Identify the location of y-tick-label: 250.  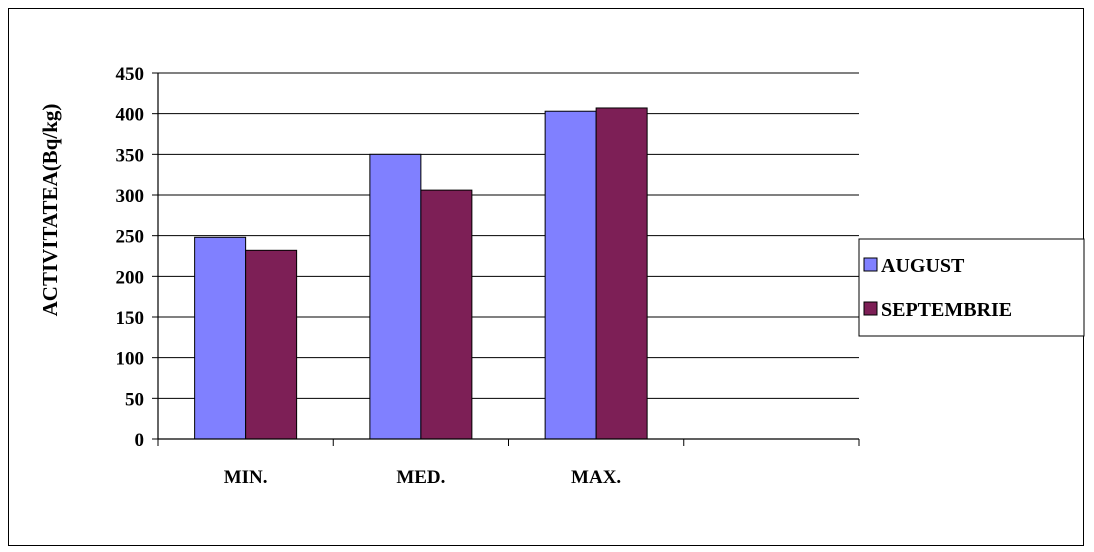
(130, 237).